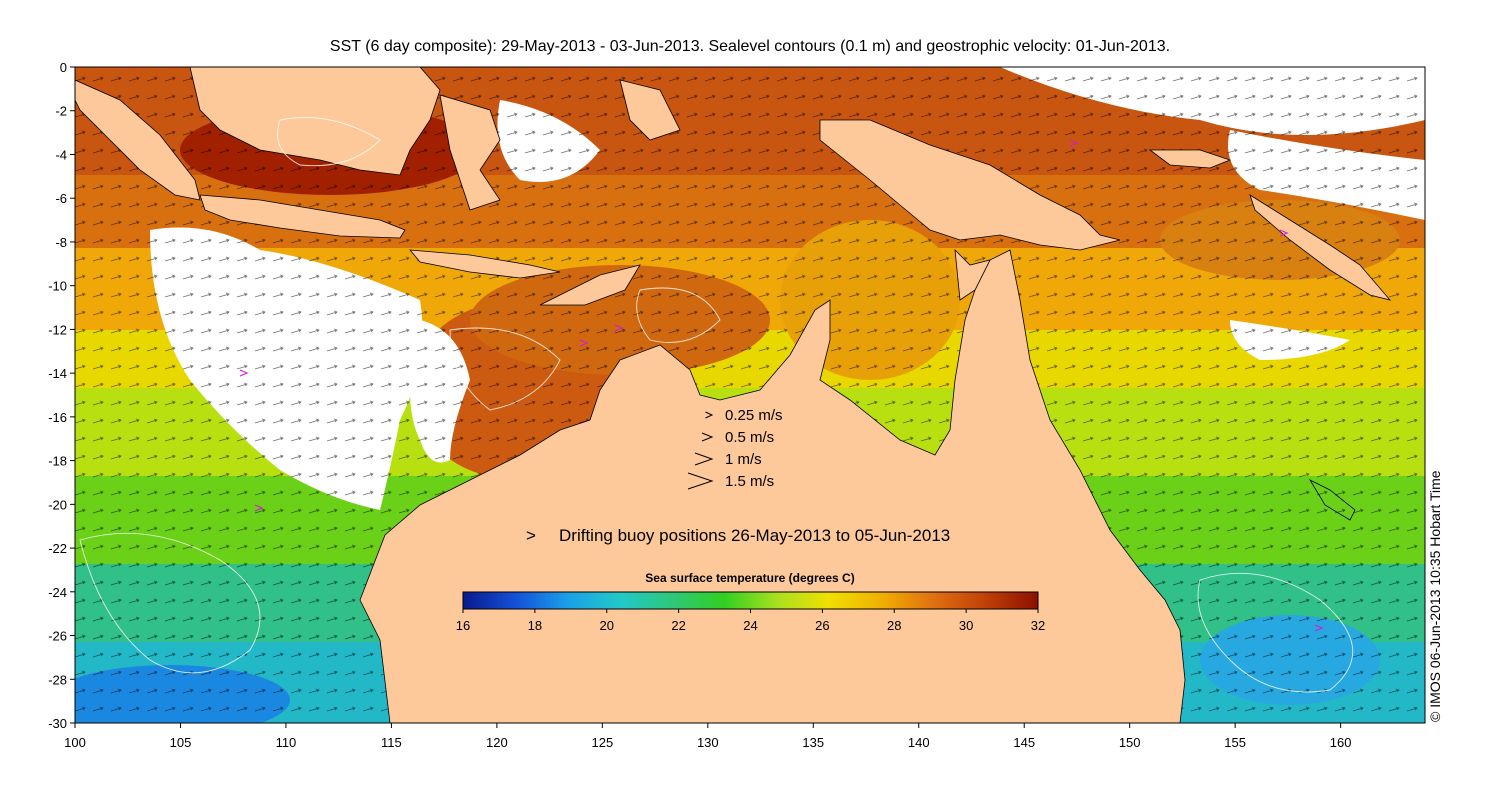  I want to click on lon-tick-label: 110, so click(286, 742).